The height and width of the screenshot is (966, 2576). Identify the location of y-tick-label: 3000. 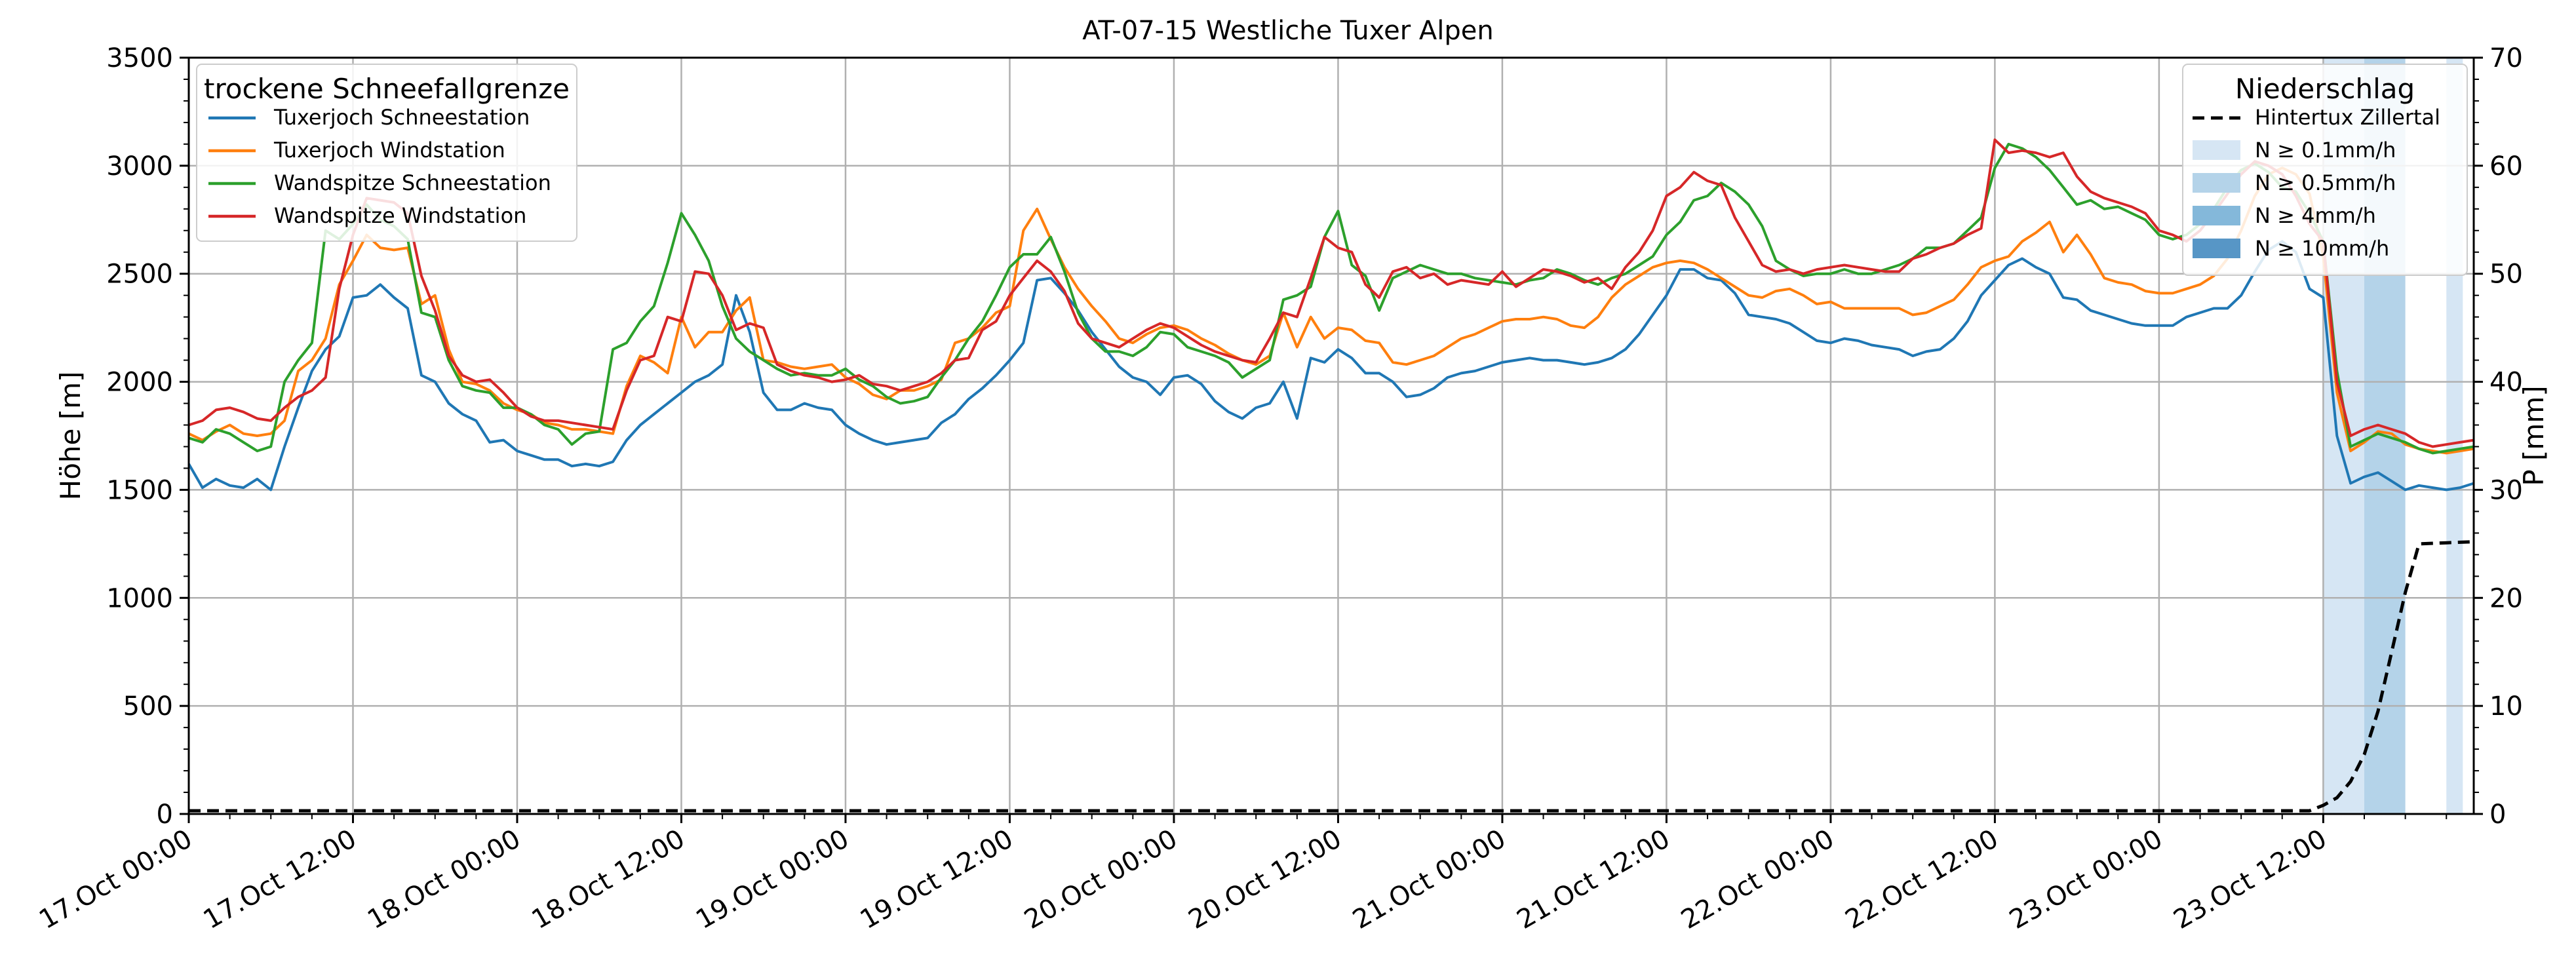
(139, 166).